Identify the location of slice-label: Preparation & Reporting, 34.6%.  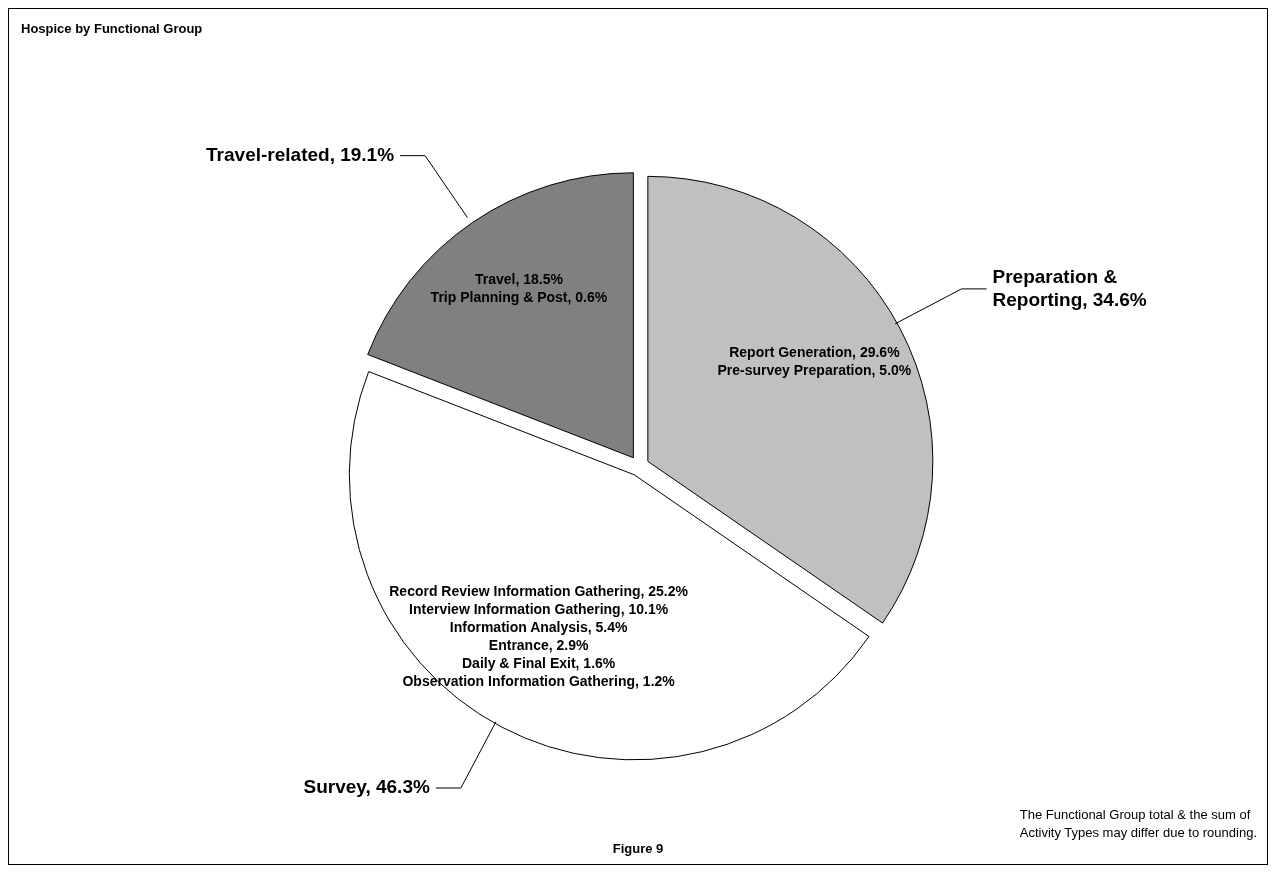
(1069, 287).